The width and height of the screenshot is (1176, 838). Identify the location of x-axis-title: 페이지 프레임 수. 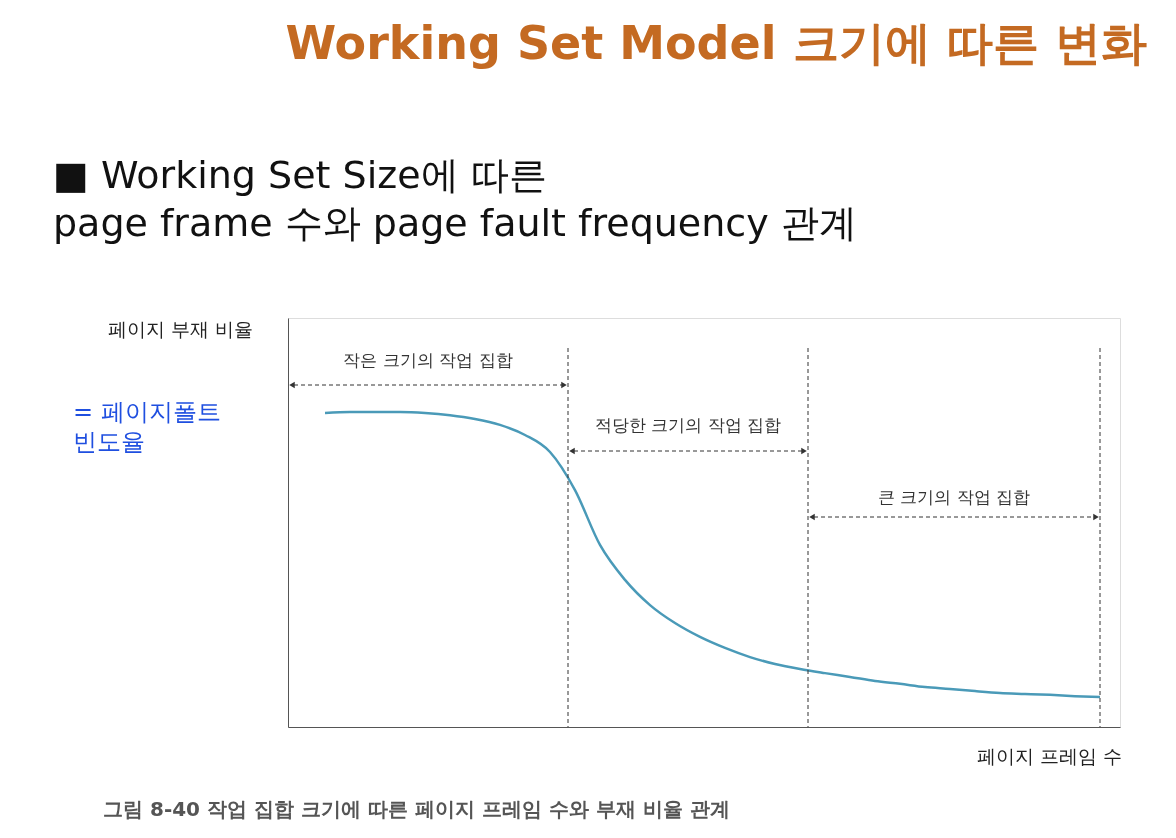
(1049, 756).